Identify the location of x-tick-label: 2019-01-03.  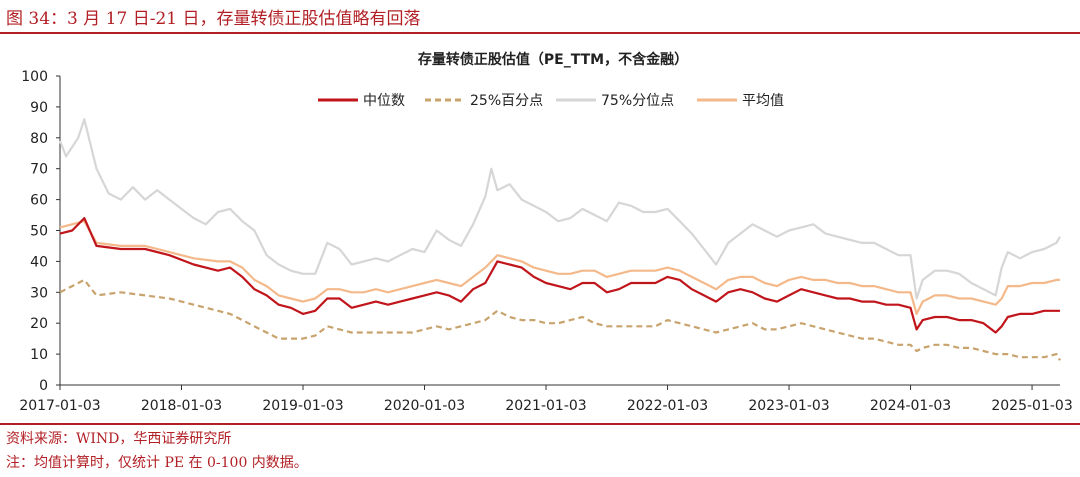
(302, 406).